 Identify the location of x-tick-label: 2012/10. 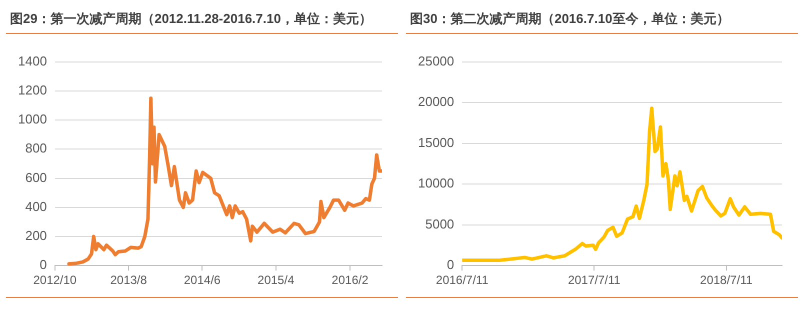
(55, 280).